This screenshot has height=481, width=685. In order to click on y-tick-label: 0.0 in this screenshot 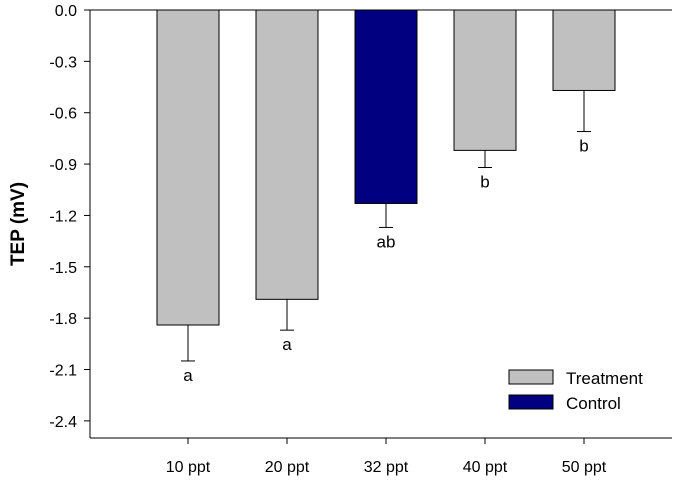, I will do `click(66, 11)`.